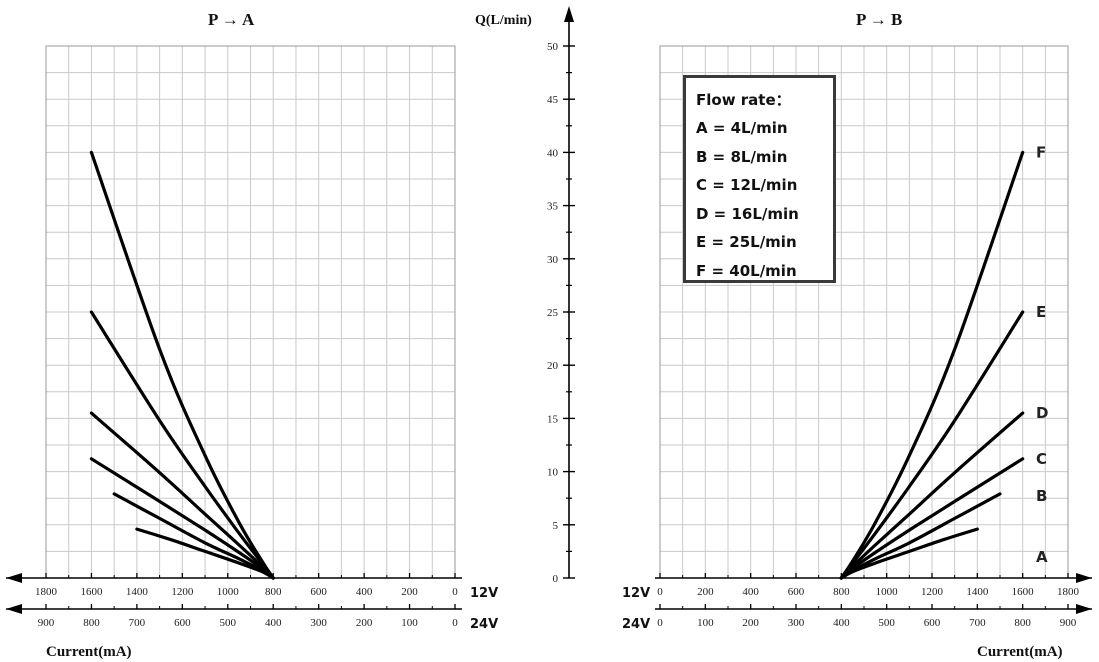  What do you see at coordinates (1020, 652) in the screenshot?
I see `x-axis-label-right: Current(mA)` at bounding box center [1020, 652].